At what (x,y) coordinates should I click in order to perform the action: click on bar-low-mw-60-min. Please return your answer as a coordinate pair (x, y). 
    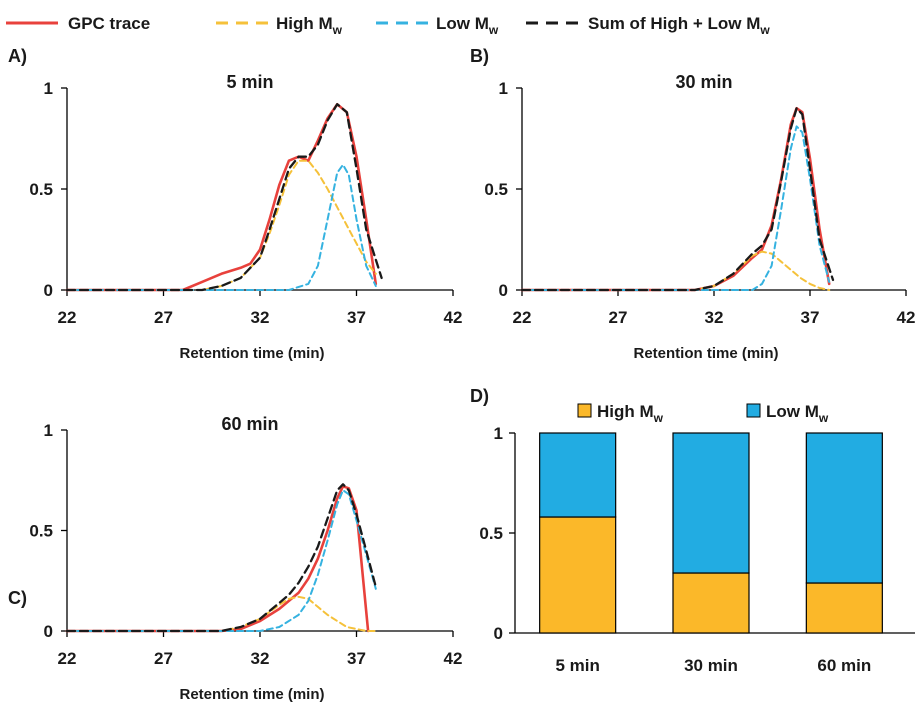
    Looking at the image, I should click on (844, 508).